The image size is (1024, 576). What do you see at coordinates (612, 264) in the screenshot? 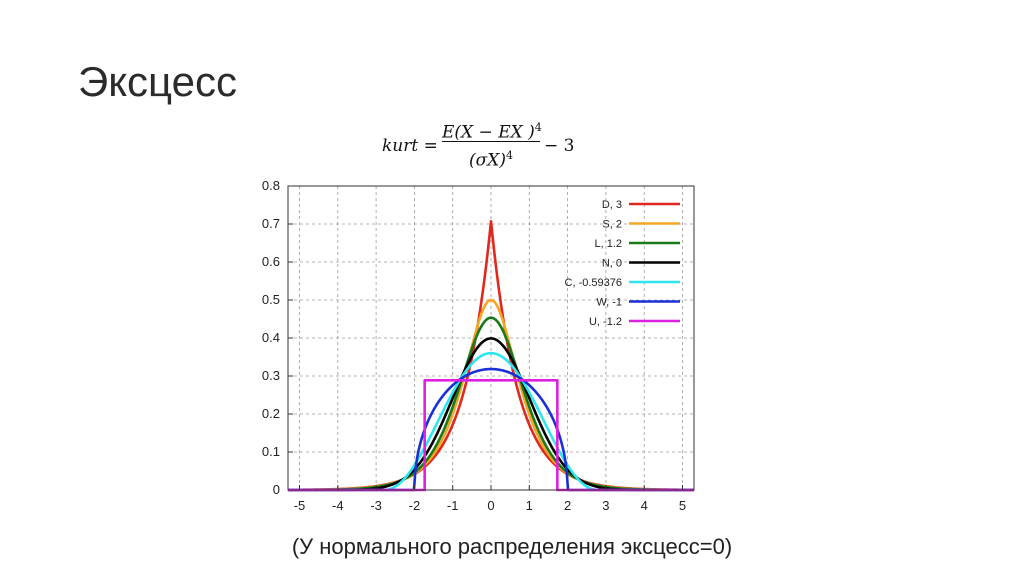
I see `legend-label: N, 0` at bounding box center [612, 264].